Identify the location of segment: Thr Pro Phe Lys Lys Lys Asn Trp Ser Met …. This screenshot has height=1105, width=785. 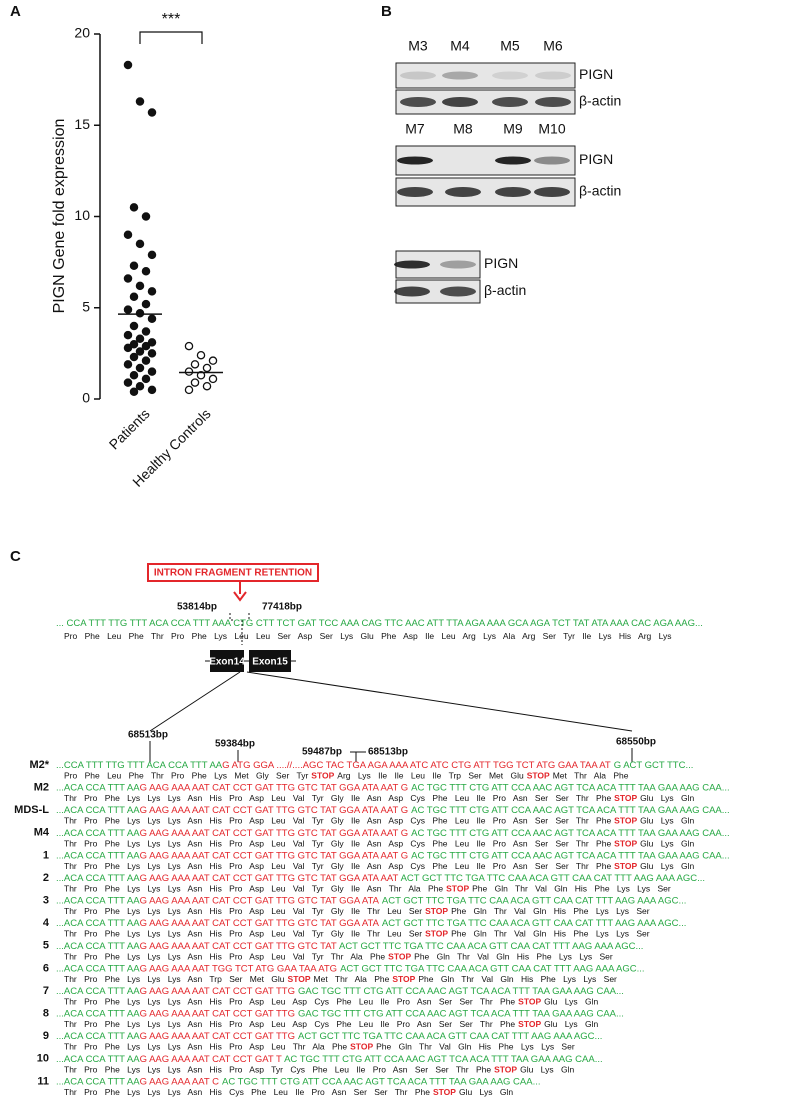
(174, 979).